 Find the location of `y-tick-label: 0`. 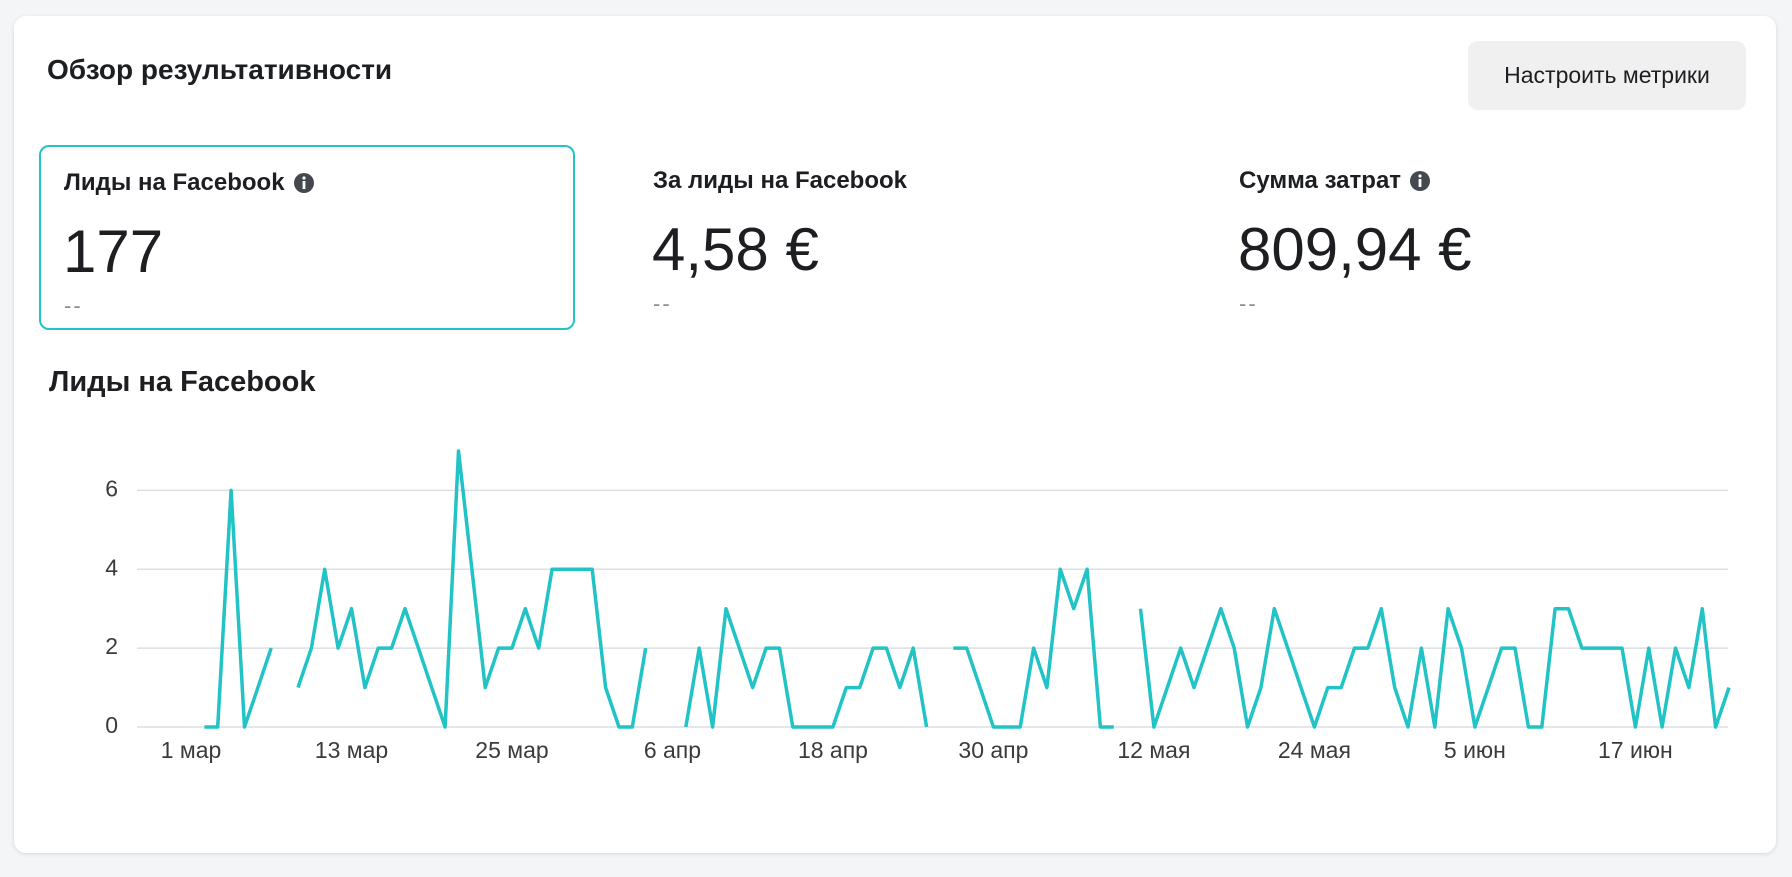

y-tick-label: 0 is located at coordinates (111, 725).